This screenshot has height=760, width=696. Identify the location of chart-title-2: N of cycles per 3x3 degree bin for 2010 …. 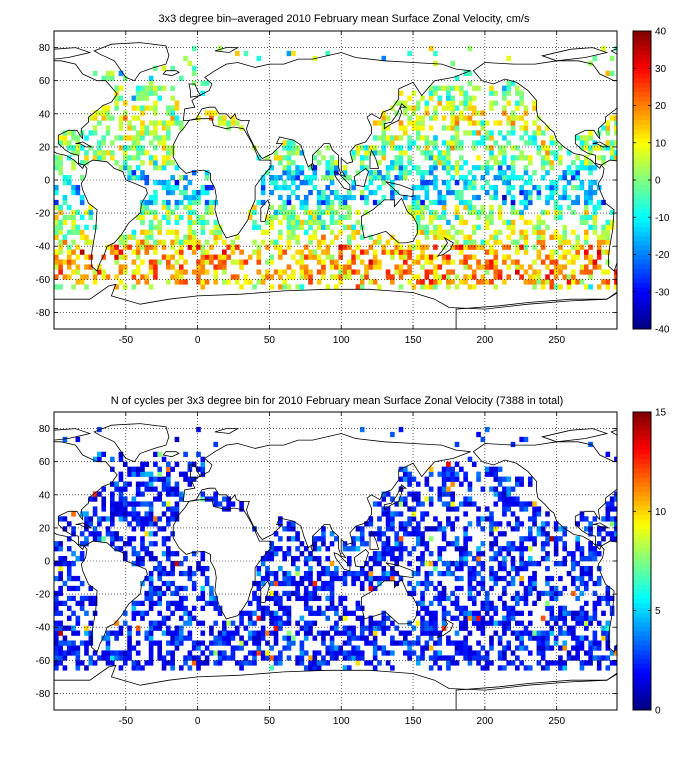
(337, 401).